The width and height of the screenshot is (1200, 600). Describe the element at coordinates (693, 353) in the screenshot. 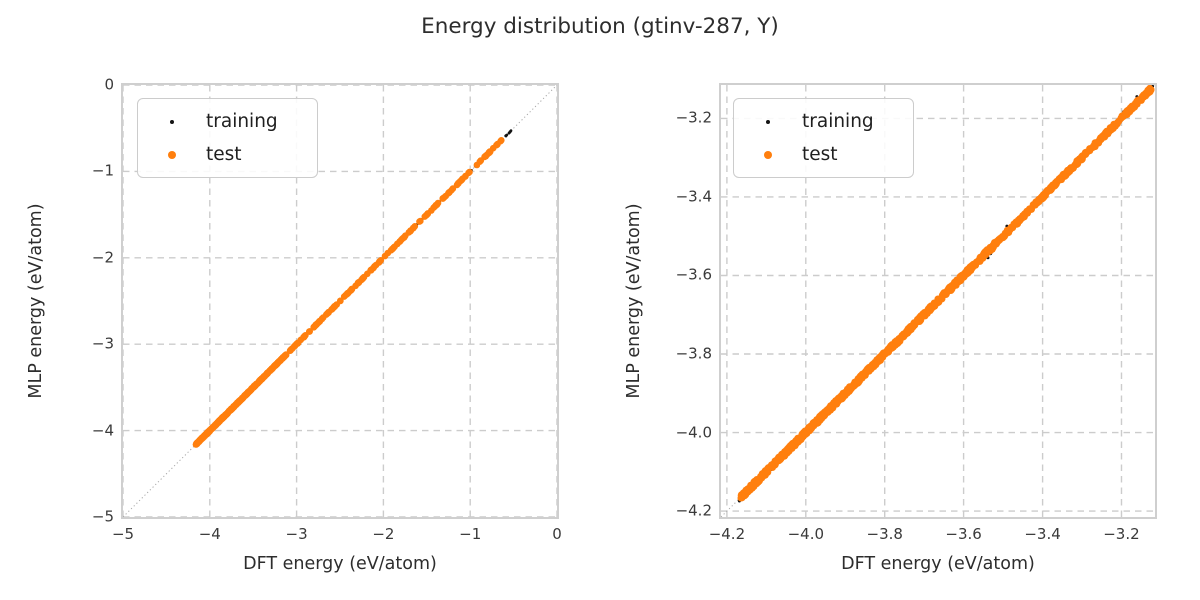

I see `y-tick-label: −3.8` at that location.